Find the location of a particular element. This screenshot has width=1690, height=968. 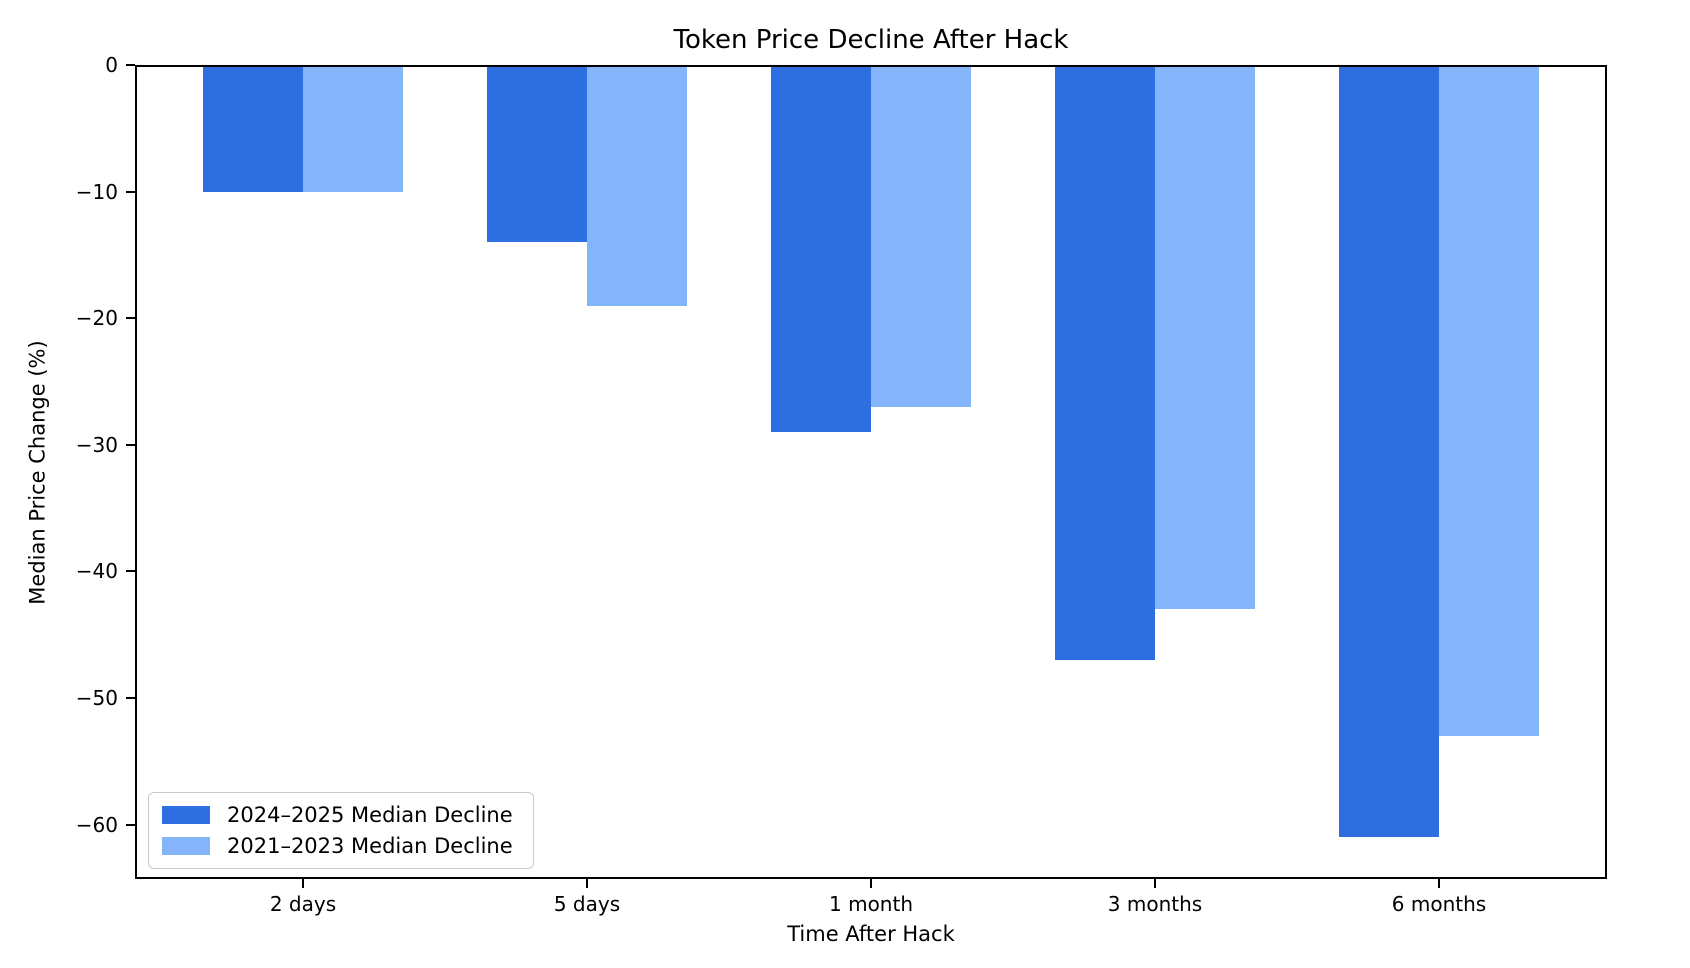

y-tick-label: −20 is located at coordinates (96, 318).